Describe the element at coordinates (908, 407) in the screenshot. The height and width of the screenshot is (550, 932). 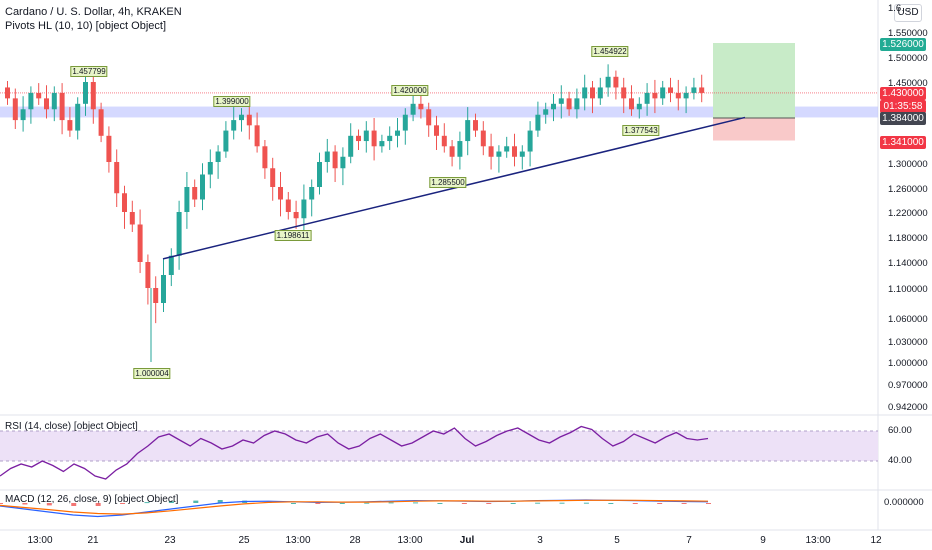
I see `price-axis-label: 0.942000` at that location.